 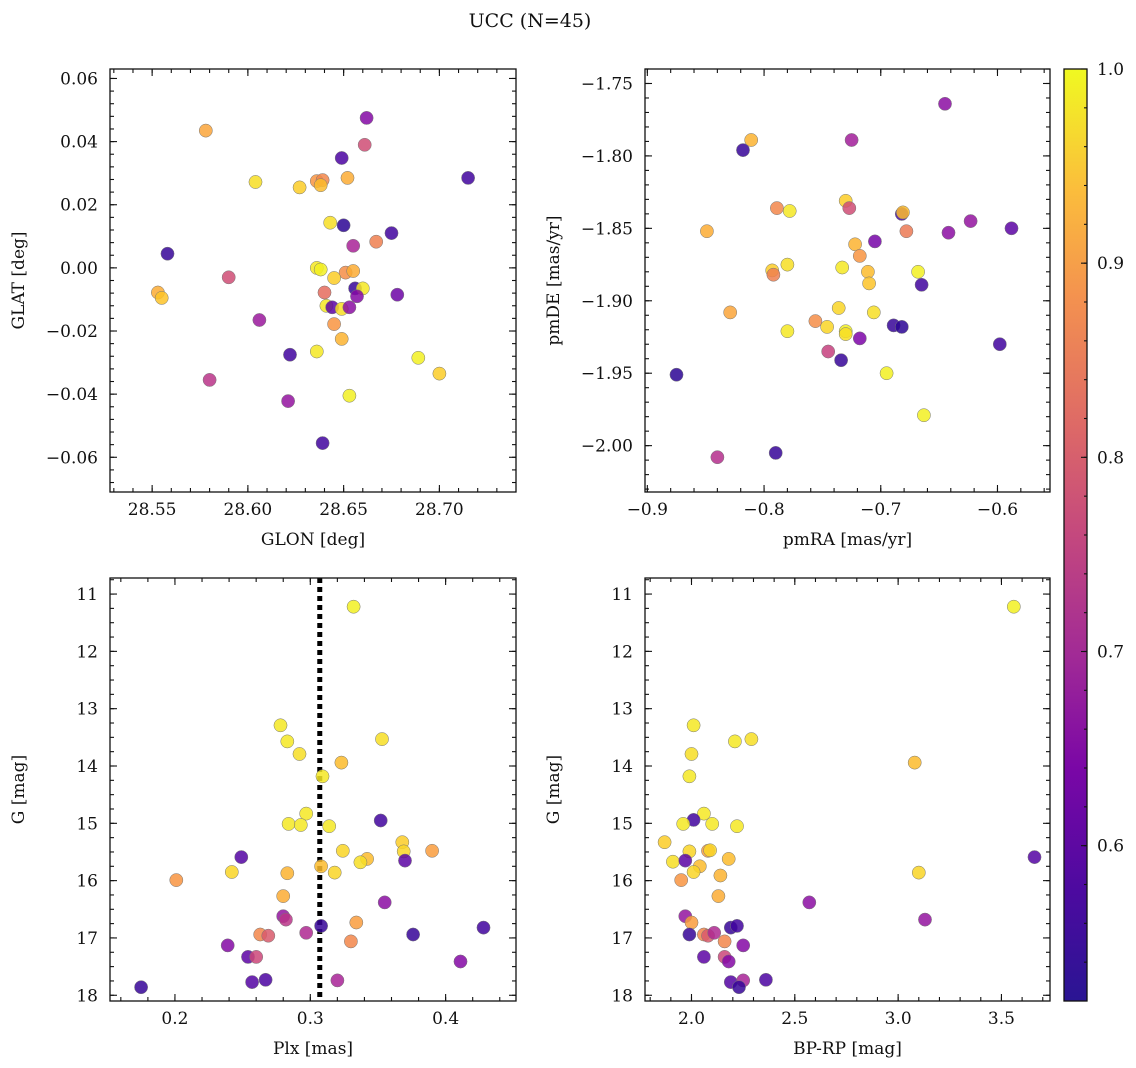 What do you see at coordinates (607, 447) in the screenshot?
I see `y-tick-label: −2.00` at bounding box center [607, 447].